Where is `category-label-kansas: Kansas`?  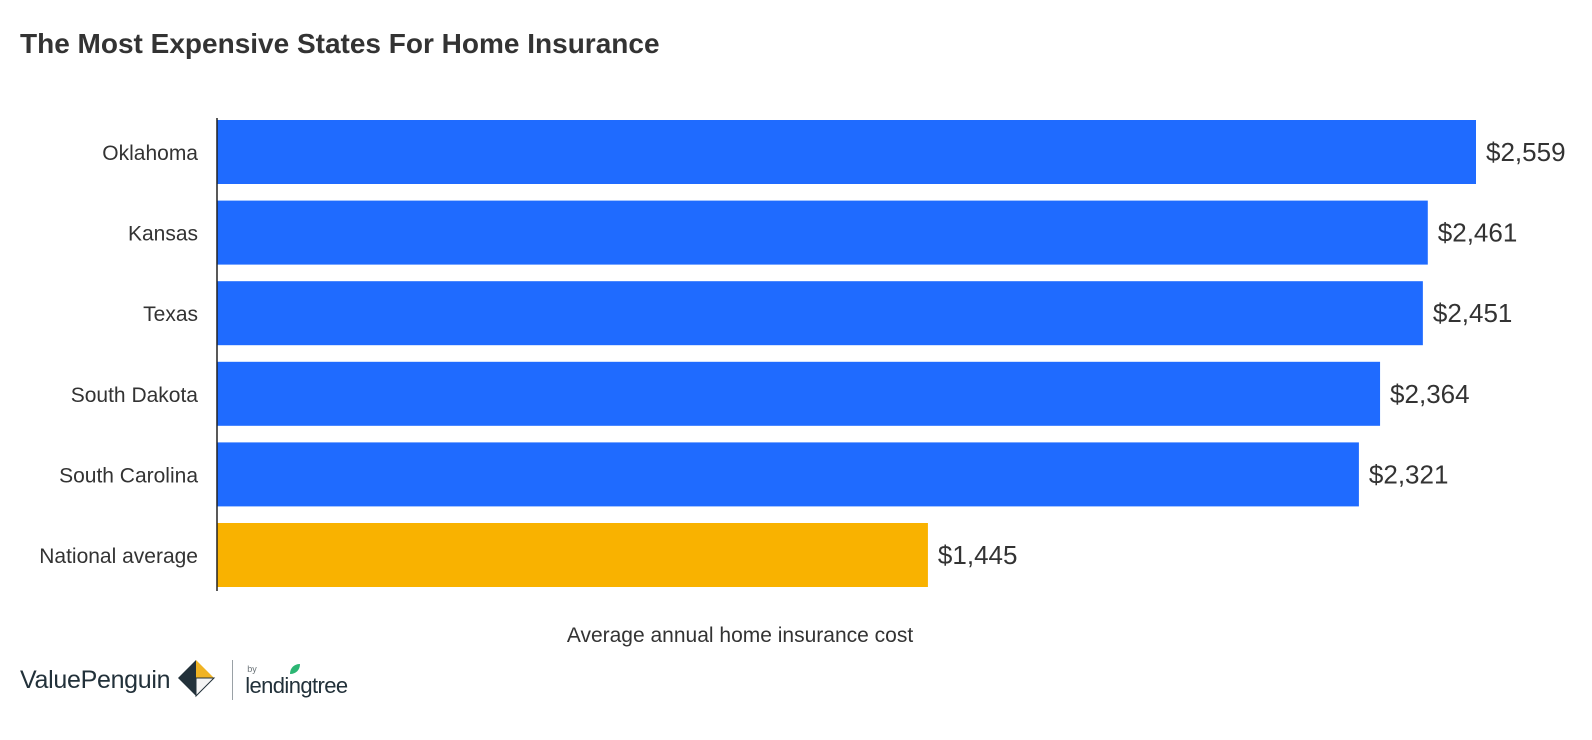
category-label-kansas: Kansas is located at coordinates (163, 234).